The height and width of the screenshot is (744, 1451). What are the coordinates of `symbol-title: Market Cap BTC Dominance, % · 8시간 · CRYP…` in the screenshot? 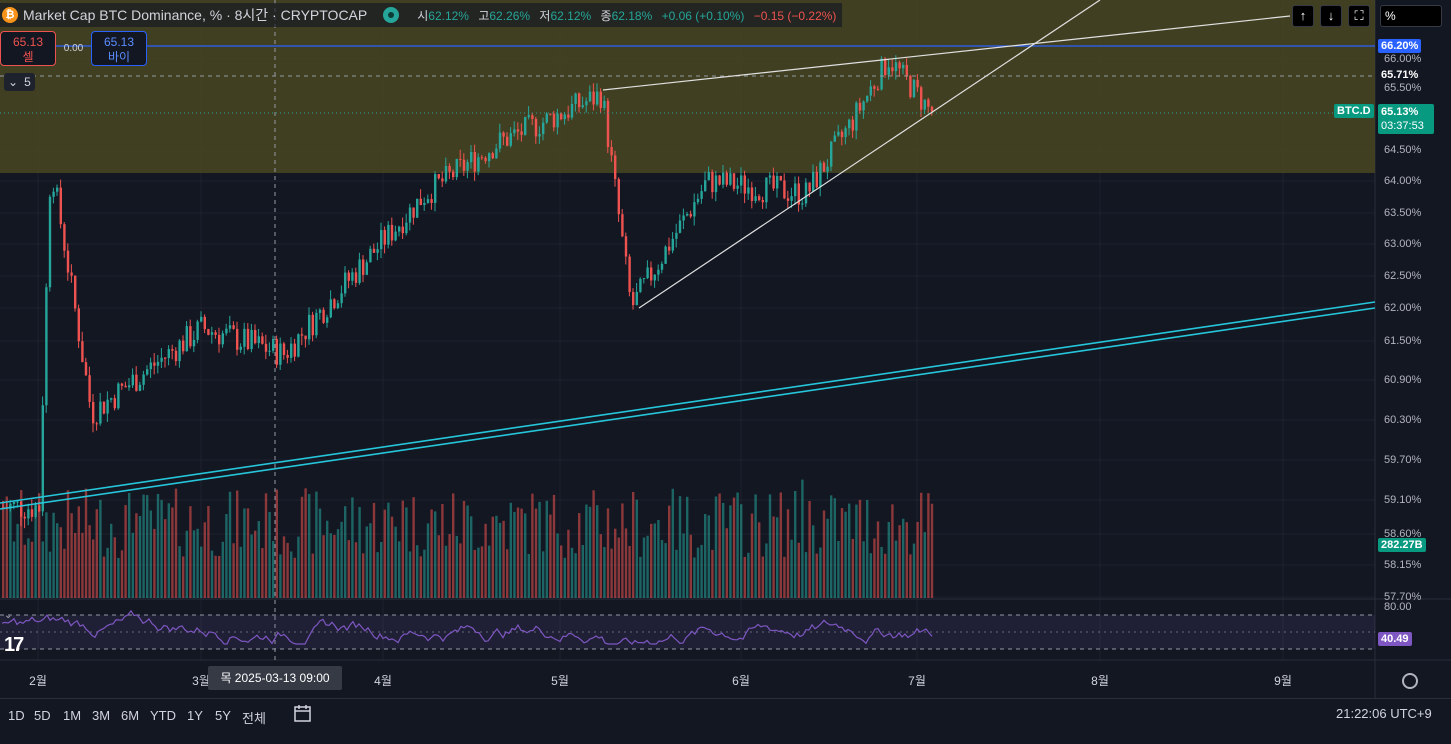 It's located at (195, 15).